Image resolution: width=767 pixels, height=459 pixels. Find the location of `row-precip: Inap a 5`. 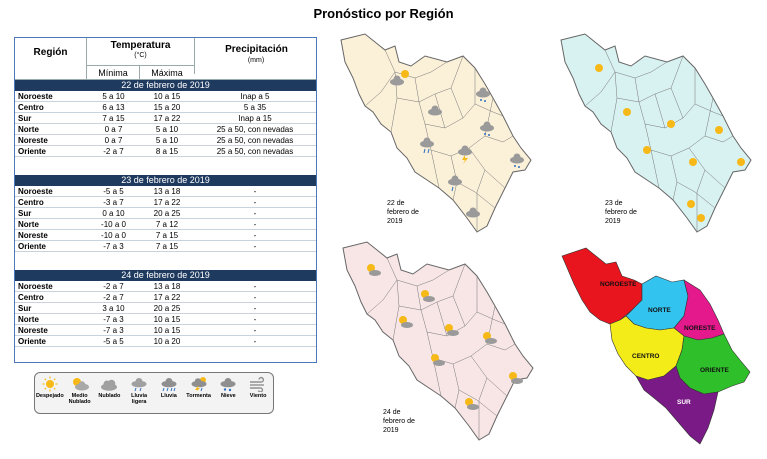

row-precip: Inap a 5 is located at coordinates (255, 96).